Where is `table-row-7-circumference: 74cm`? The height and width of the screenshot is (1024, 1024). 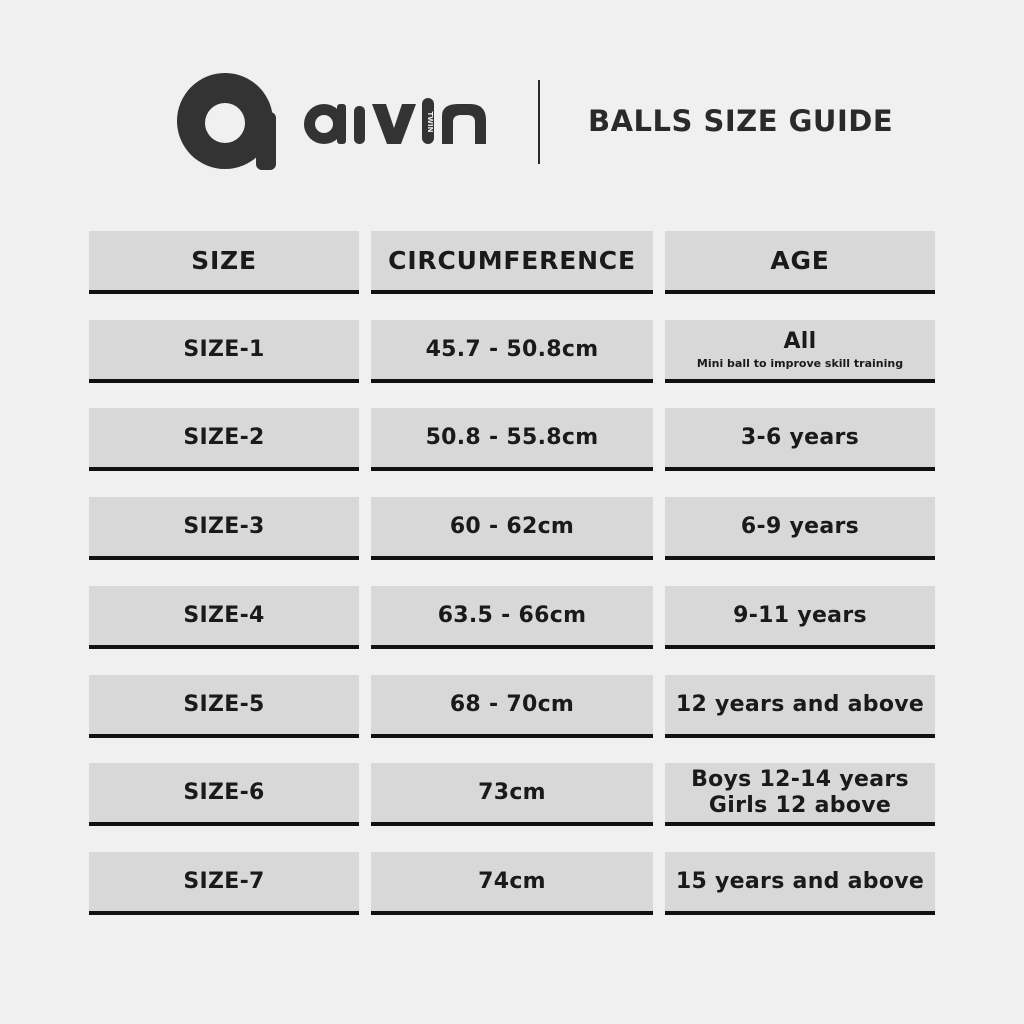
table-row-7-circumference: 74cm is located at coordinates (512, 883).